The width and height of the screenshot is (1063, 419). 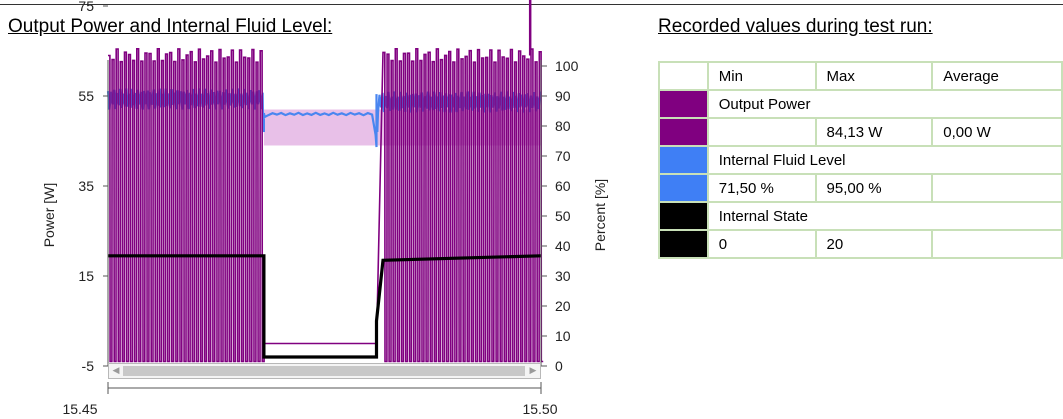 I want to click on table-row: 71,50 % 95,00 %, so click(x=860, y=188).